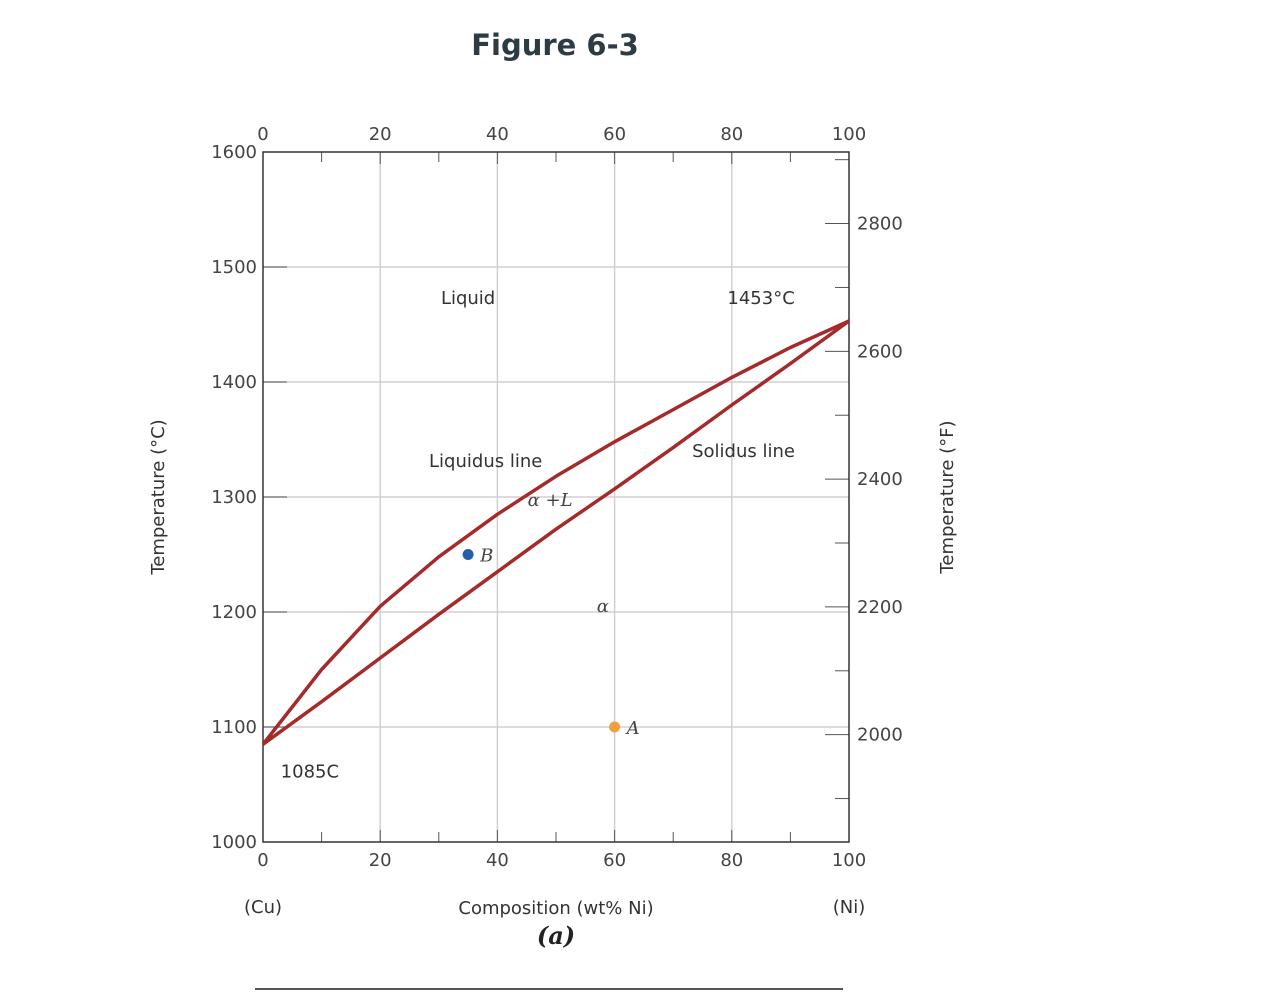 The width and height of the screenshot is (1280, 992). I want to click on y2-axis-label: Temperature (°F), so click(947, 497).